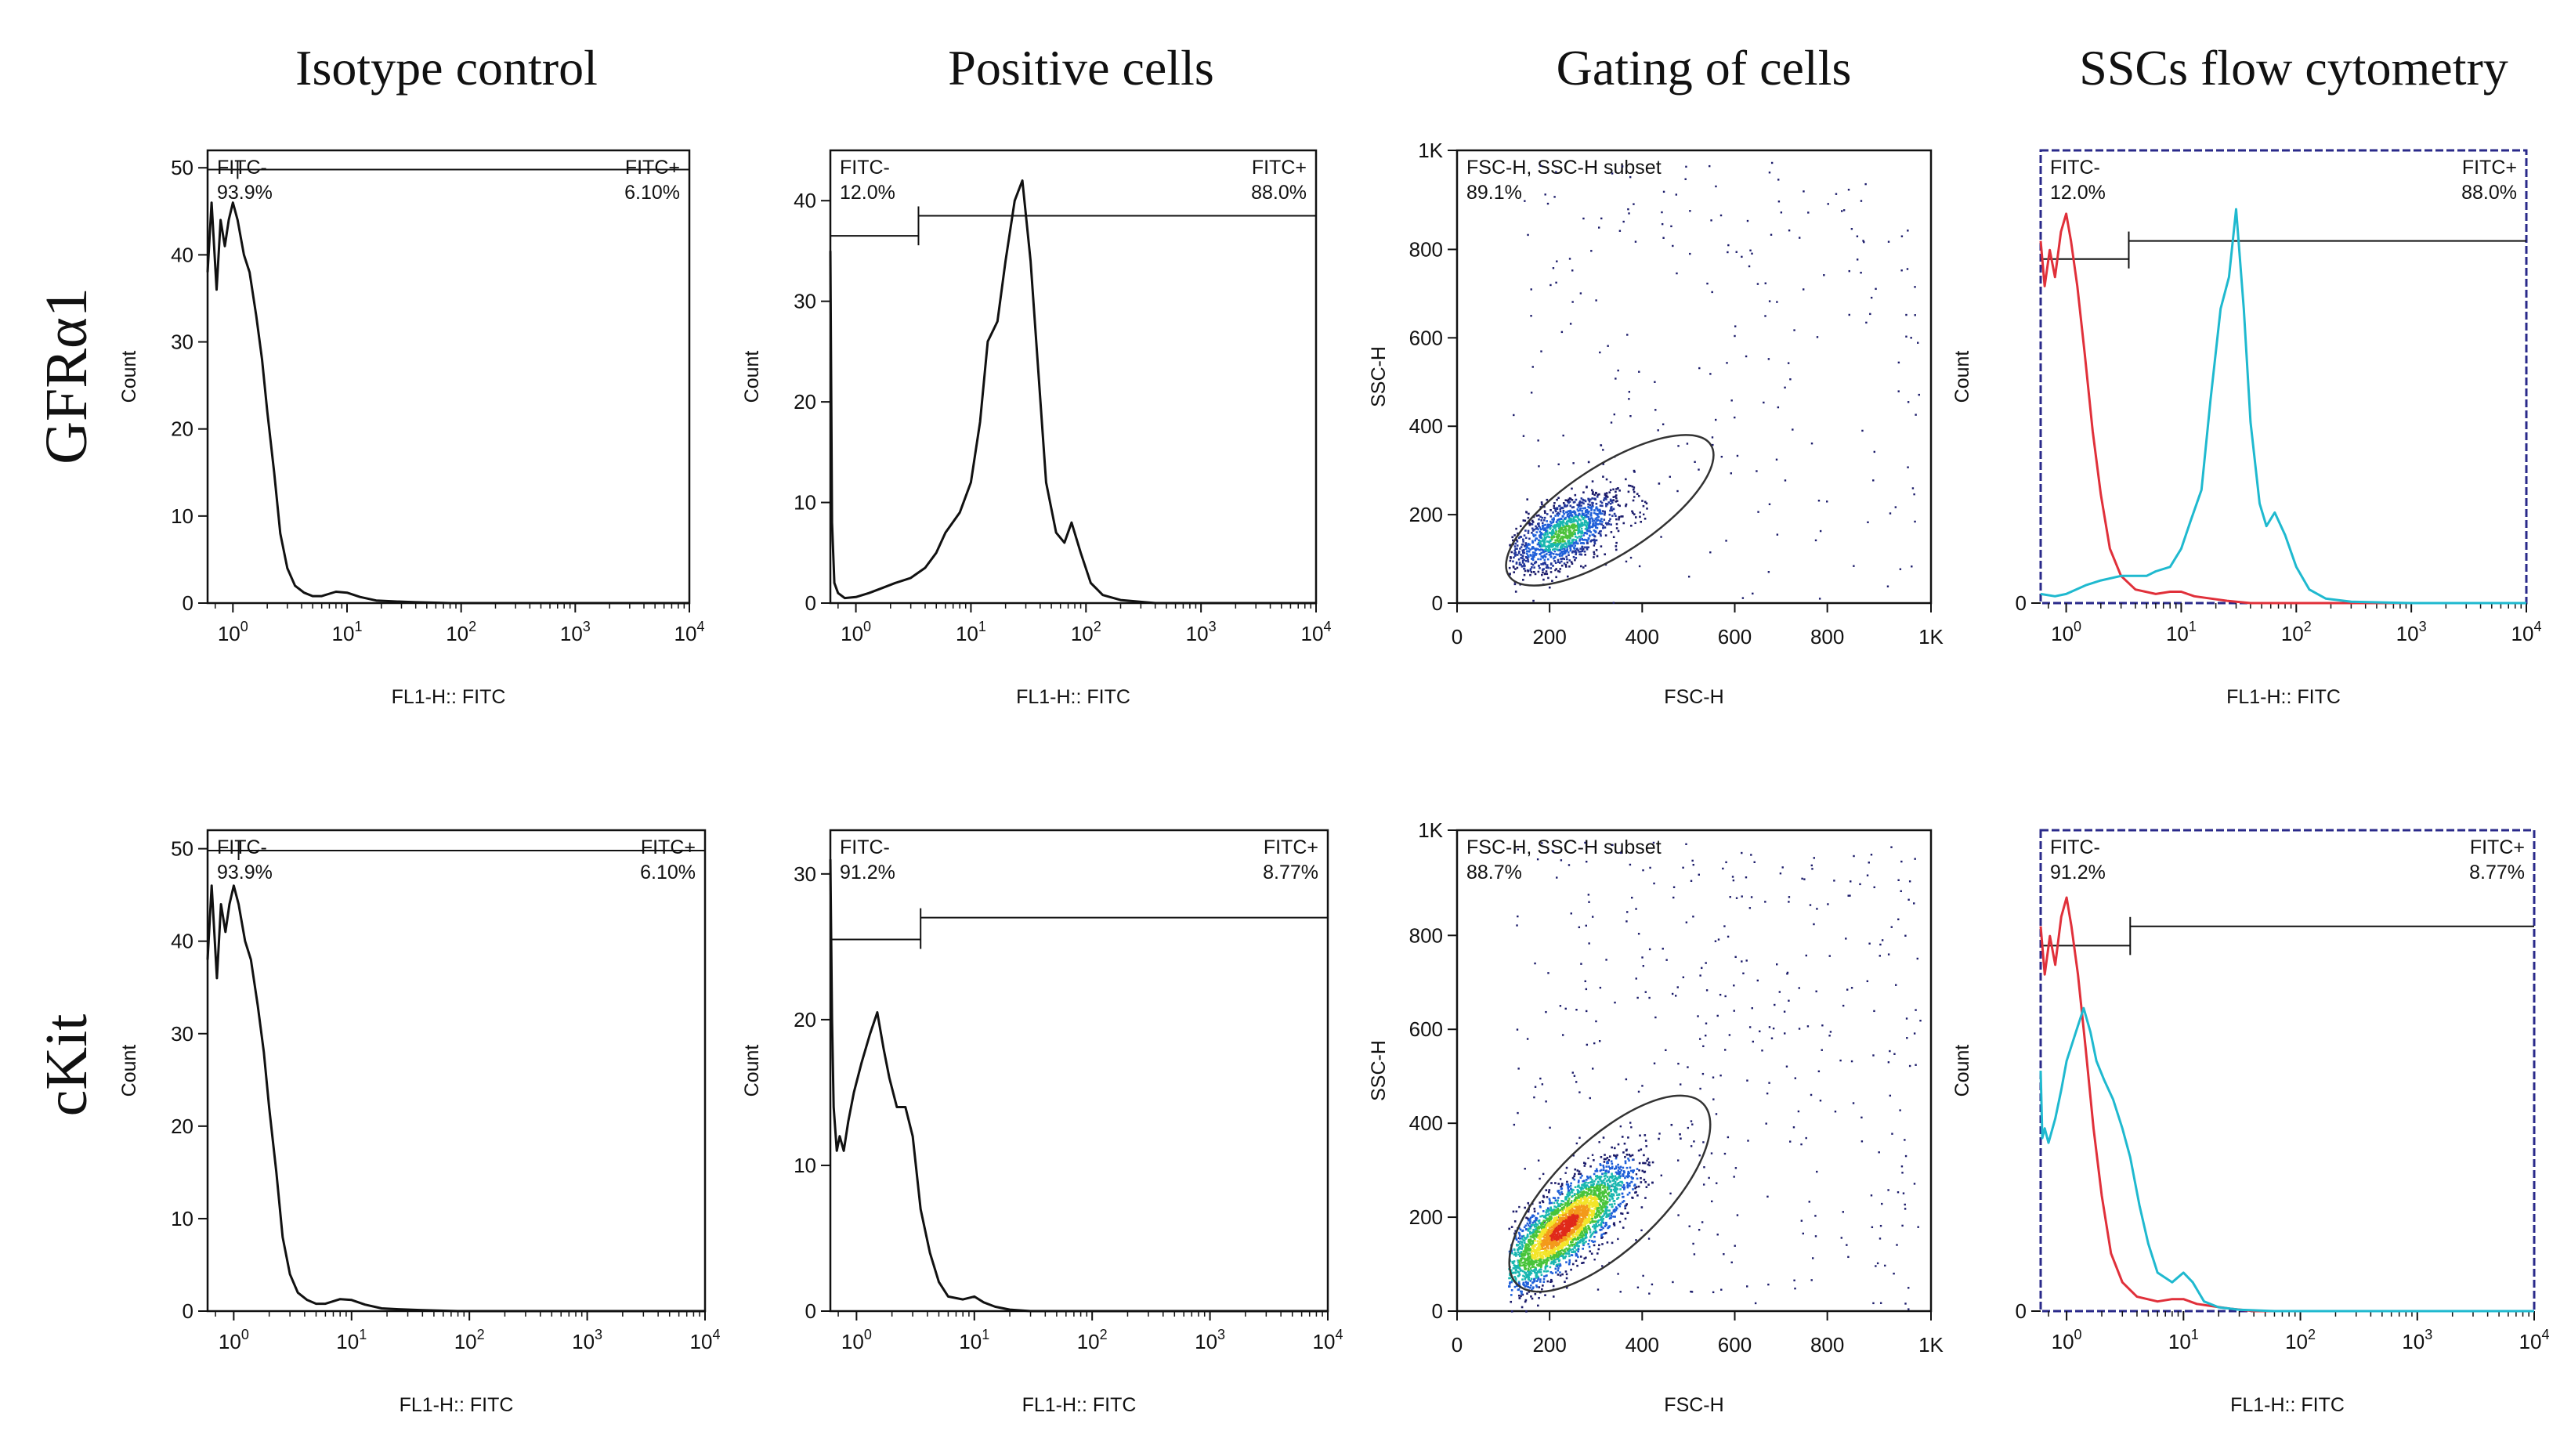  Describe the element at coordinates (182, 254) in the screenshot. I see `y-tick-label: 40` at that location.